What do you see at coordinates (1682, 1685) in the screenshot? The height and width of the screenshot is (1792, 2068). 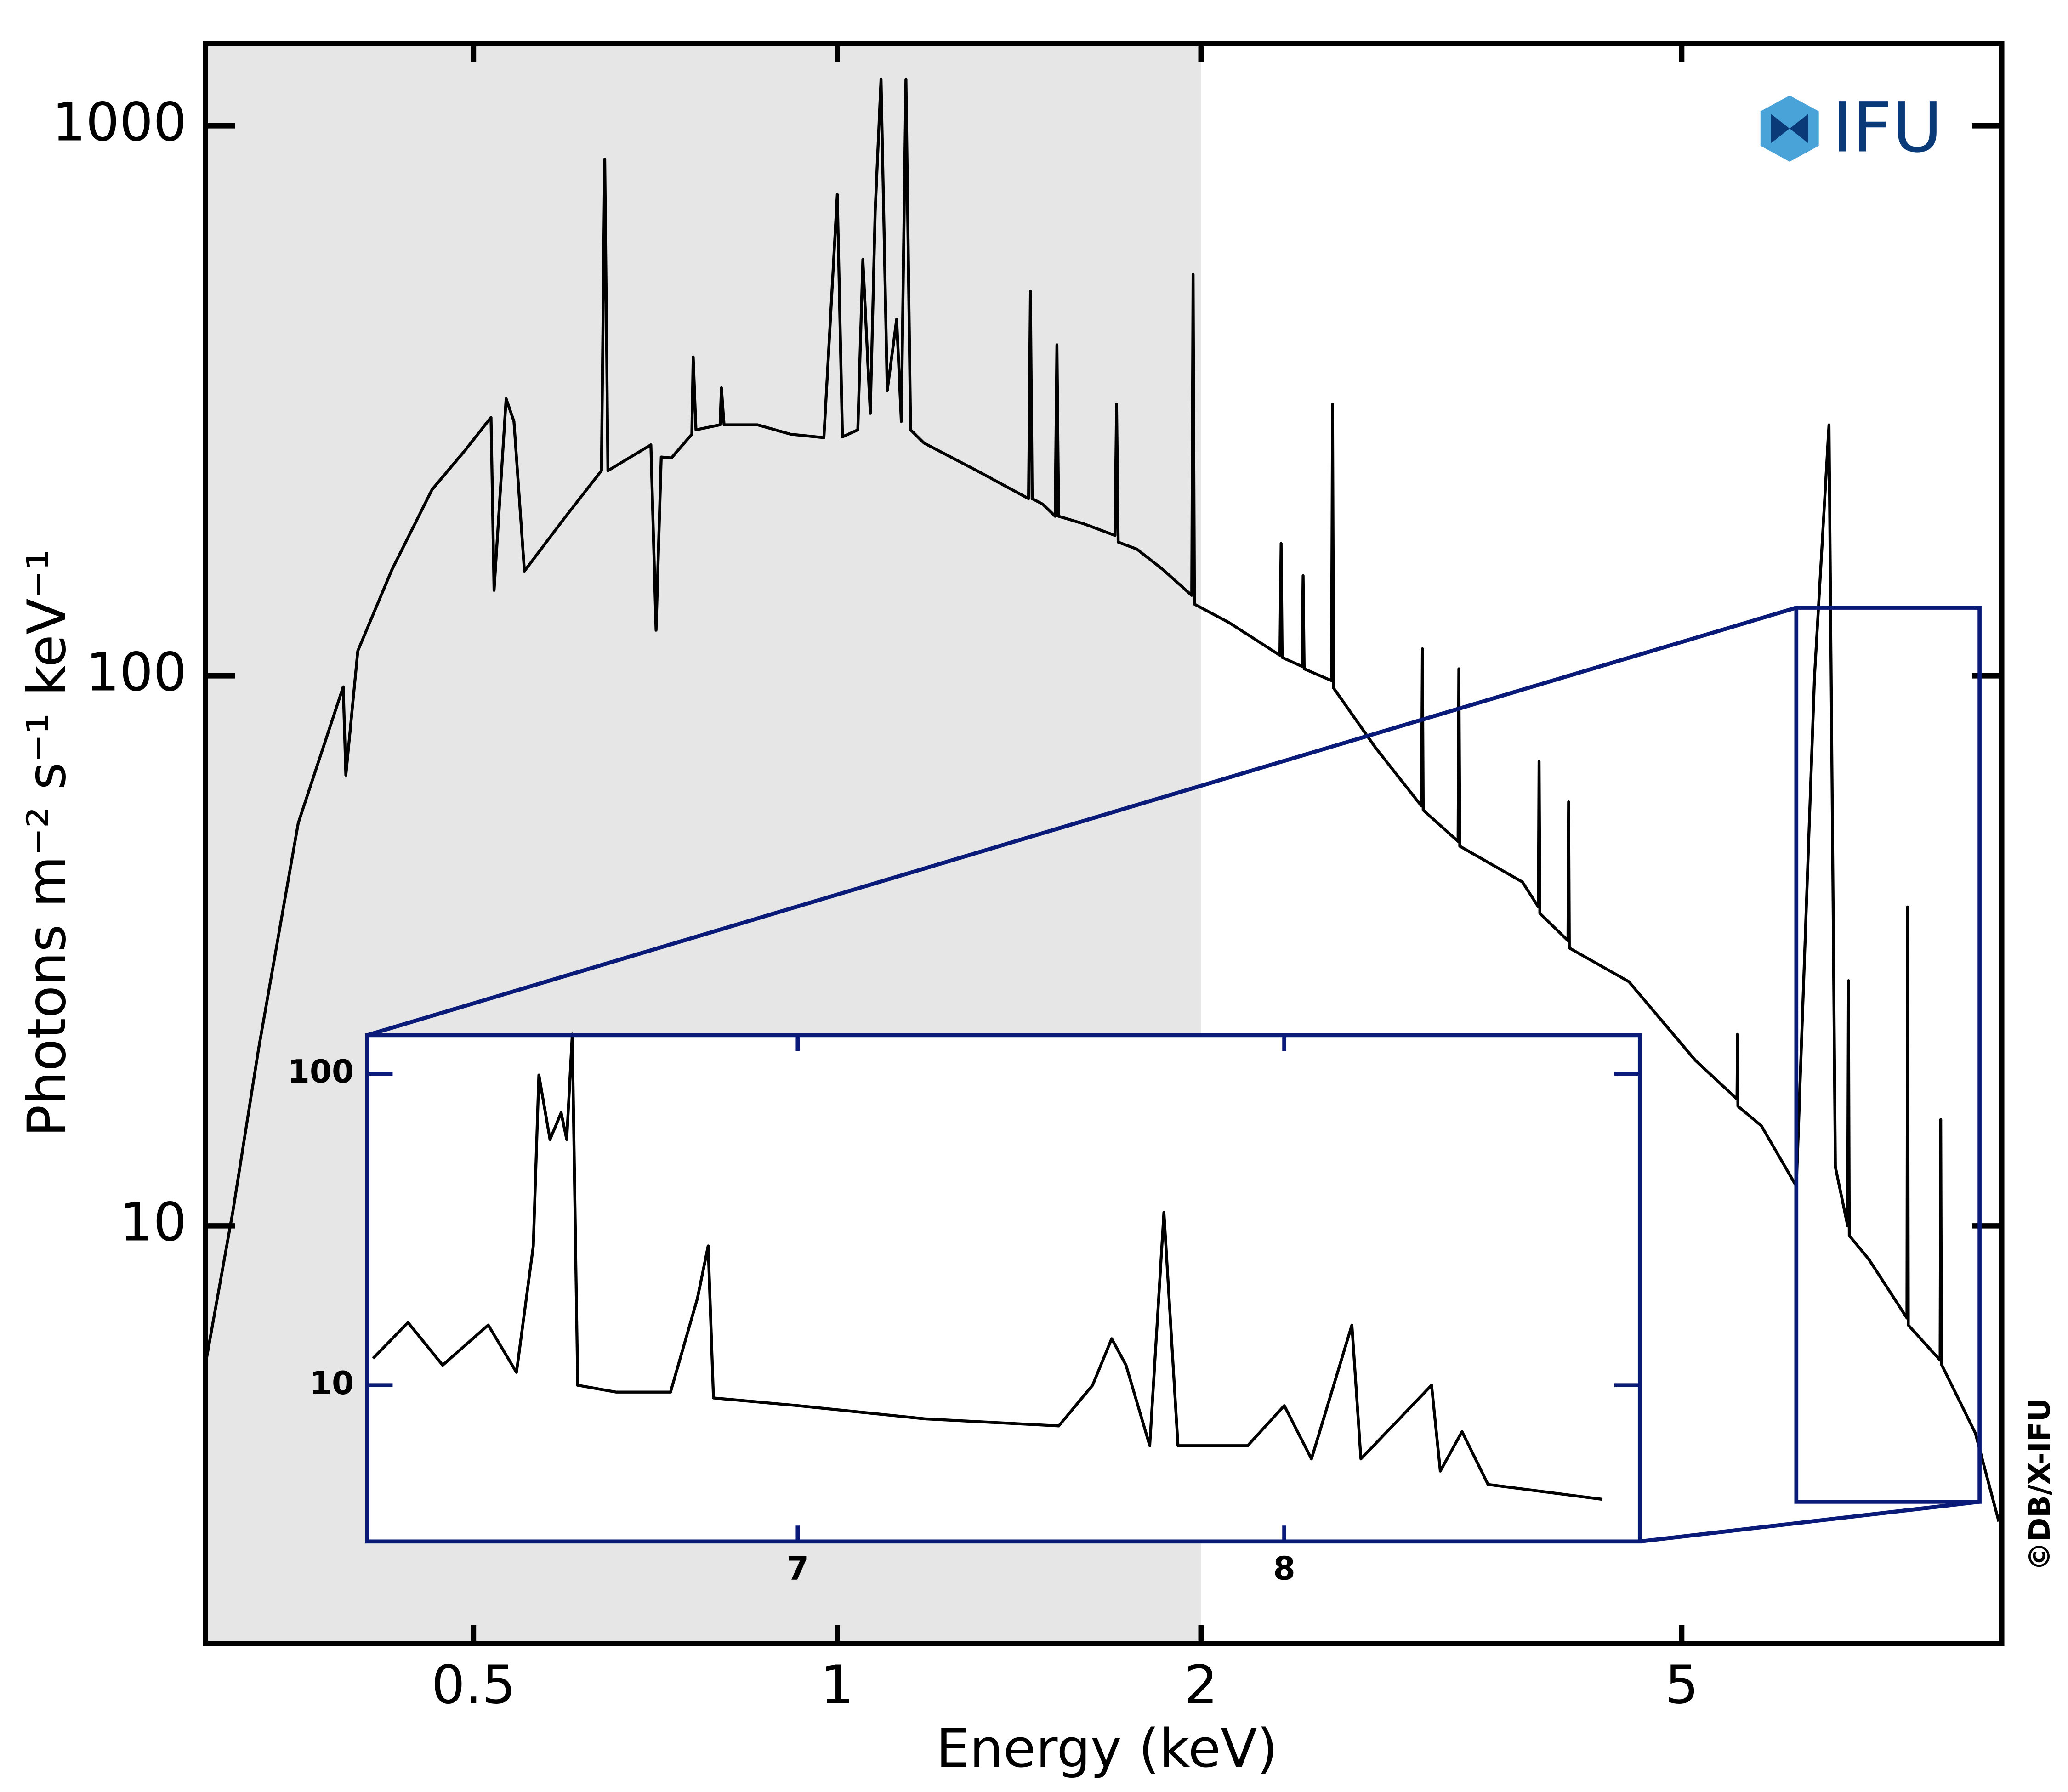 I see `x-tick-label: 5` at bounding box center [1682, 1685].